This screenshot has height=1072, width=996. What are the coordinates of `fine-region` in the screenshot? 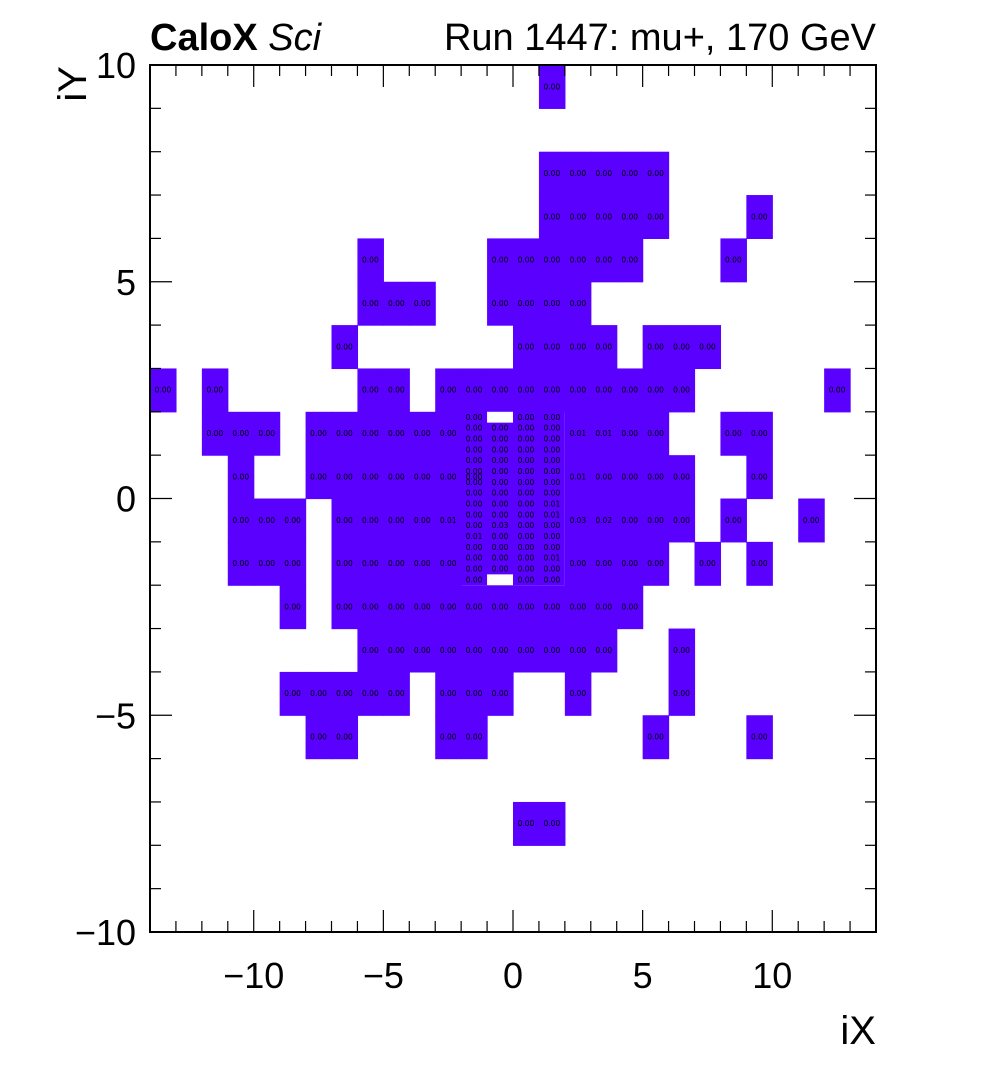 It's located at (513, 498).